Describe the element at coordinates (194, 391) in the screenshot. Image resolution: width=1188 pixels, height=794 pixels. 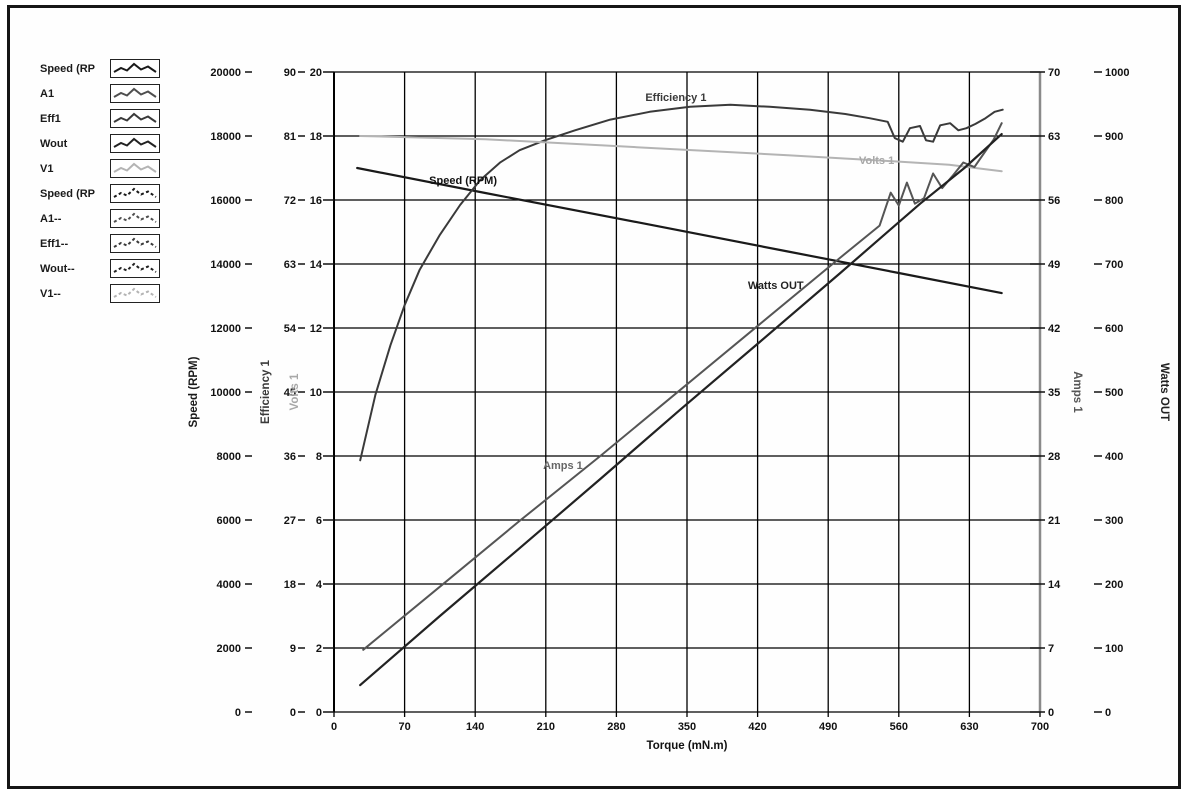
I see `y-axis-title: Speed (RPM)` at that location.